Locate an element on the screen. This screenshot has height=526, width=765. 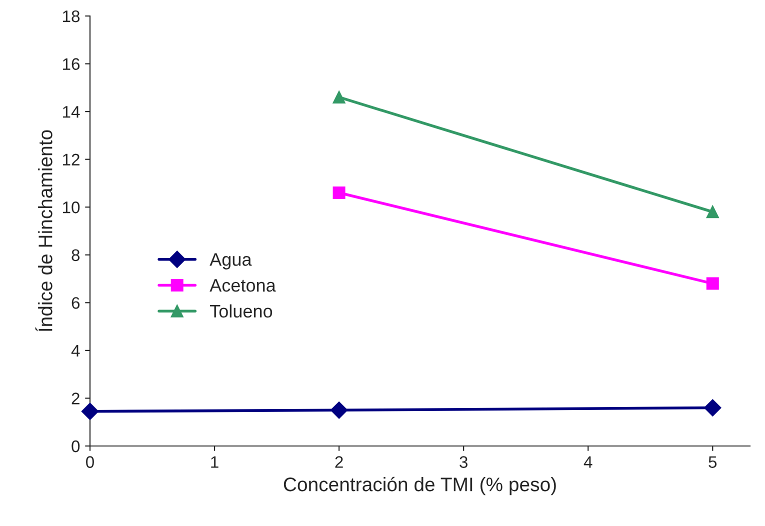
legend-label: Acetona is located at coordinates (243, 285).